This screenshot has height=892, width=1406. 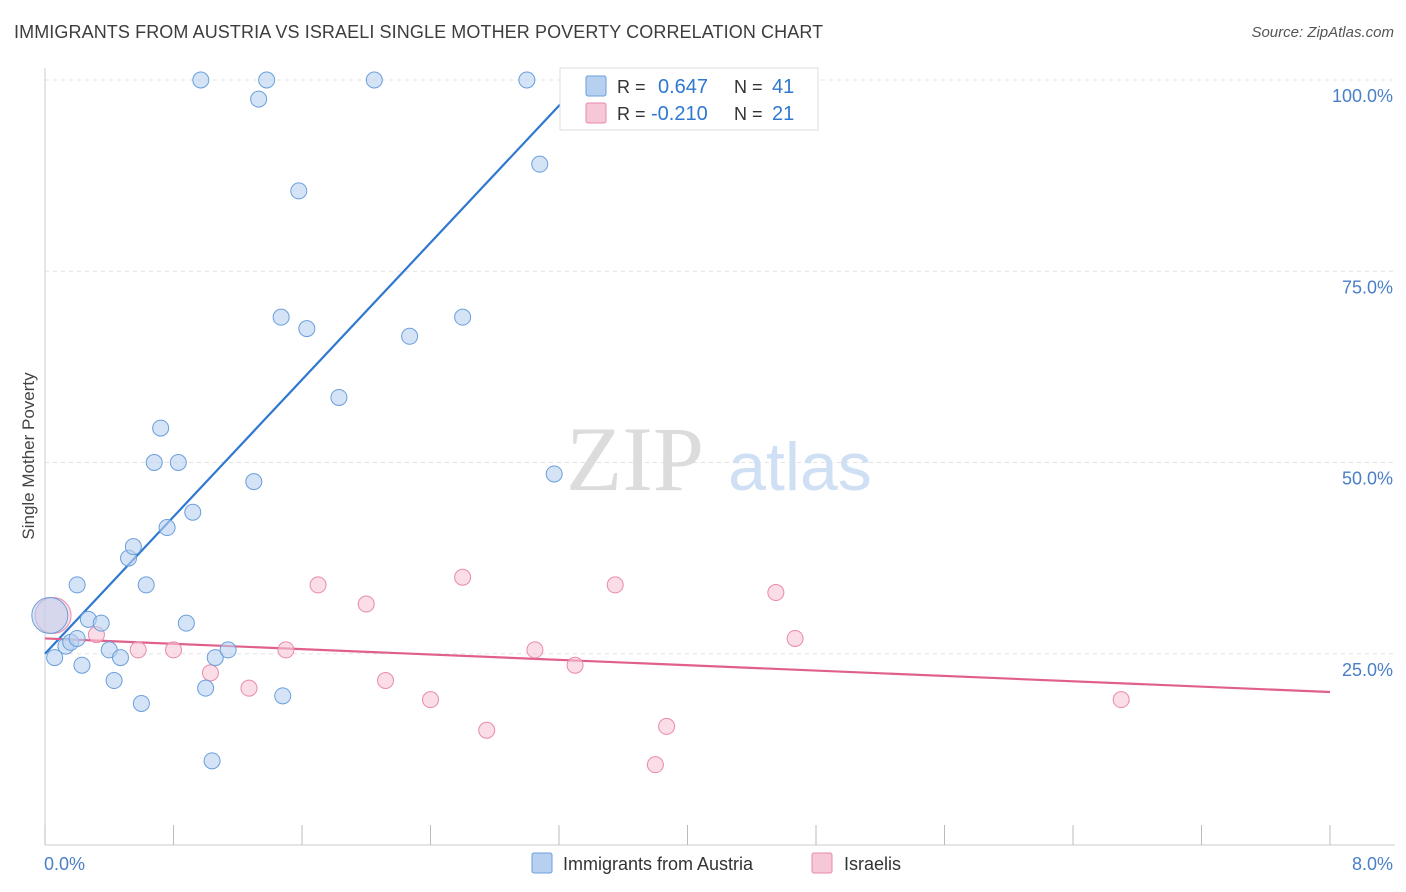 I want to click on watermark-zip: ZIP, so click(x=635, y=459).